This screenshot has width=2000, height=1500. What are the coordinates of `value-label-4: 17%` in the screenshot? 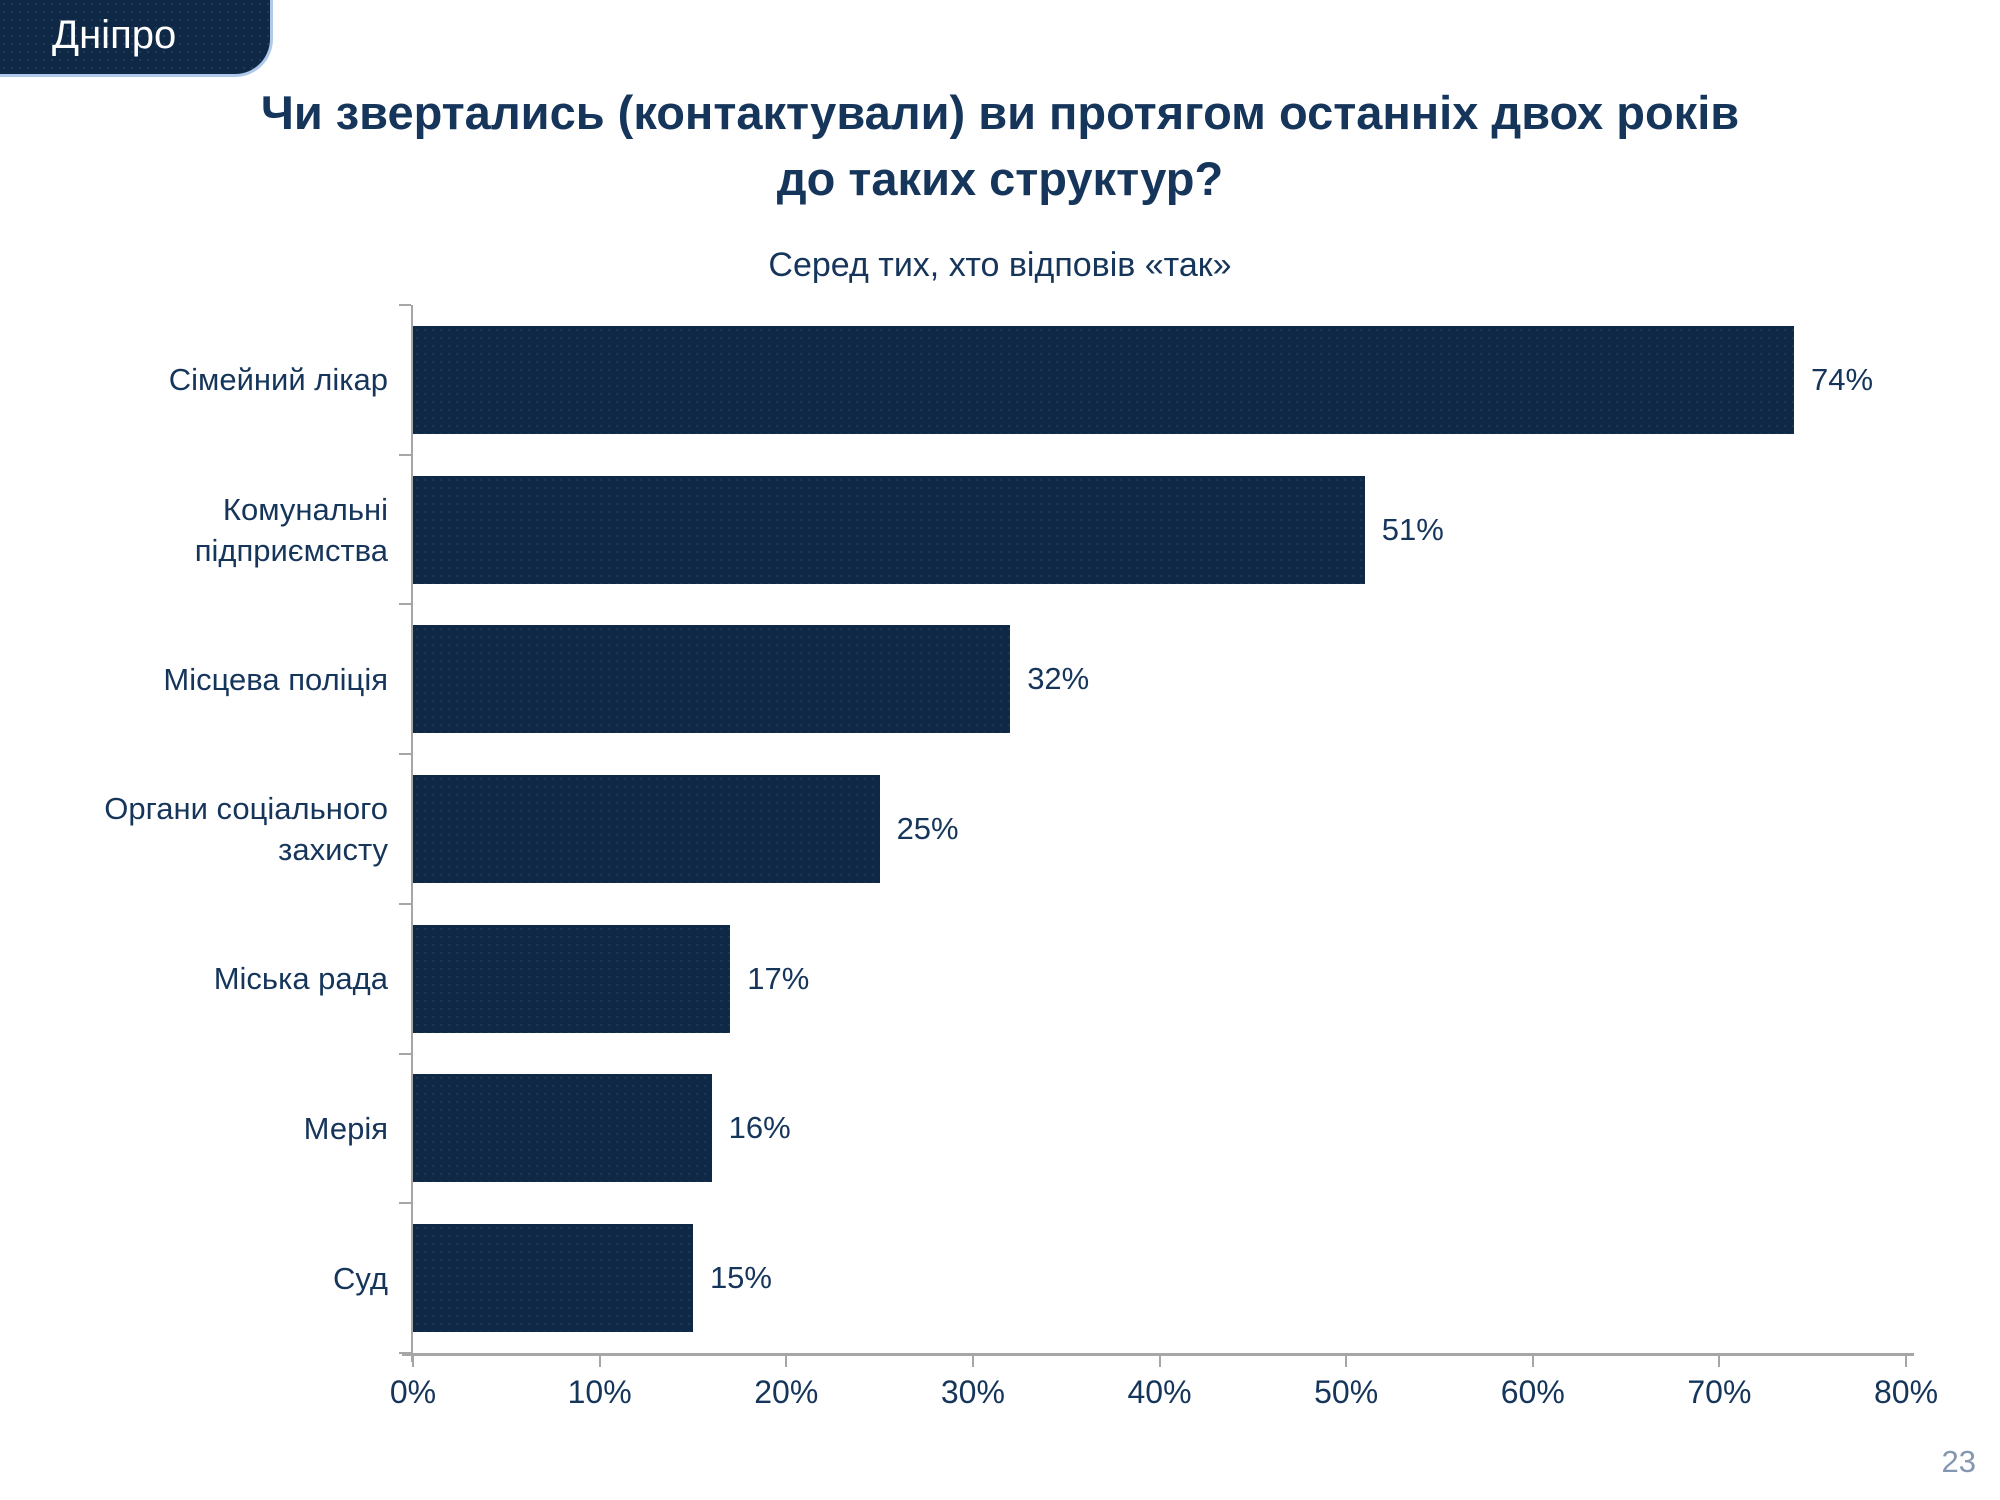 It's located at (778, 978).